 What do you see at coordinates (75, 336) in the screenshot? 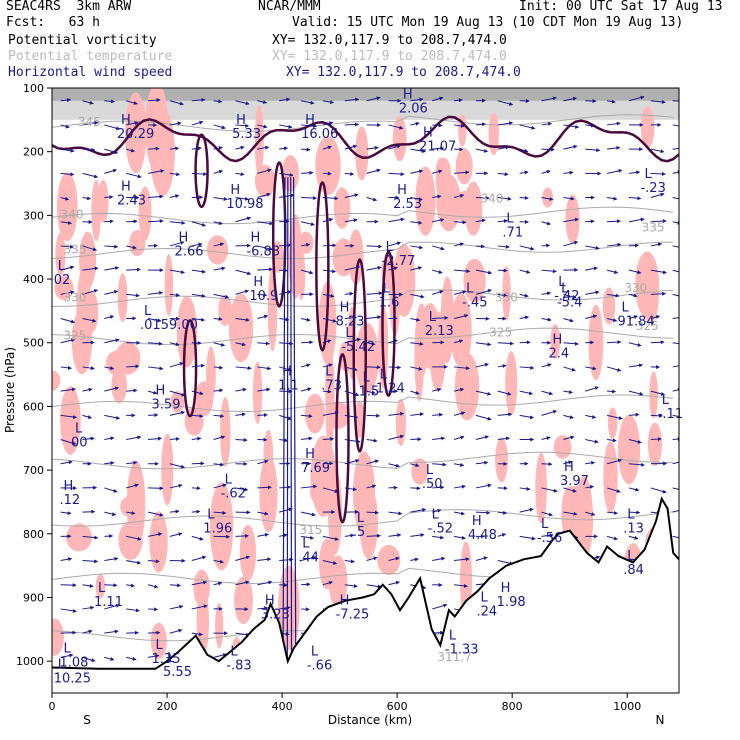
I see `theta-label: 325` at bounding box center [75, 336].